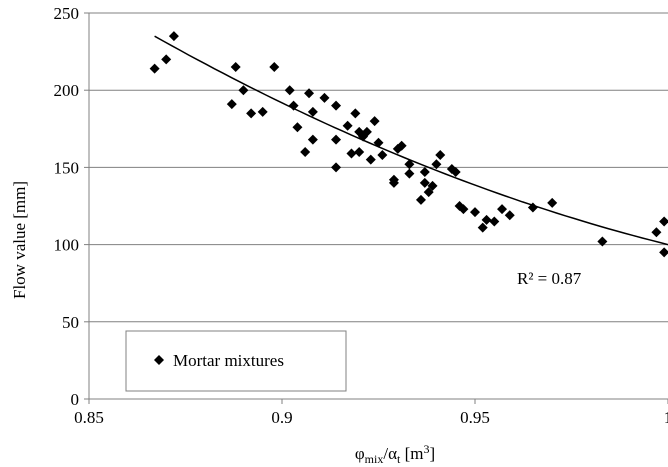  I want to click on y-tick-label: 50, so click(70, 322).